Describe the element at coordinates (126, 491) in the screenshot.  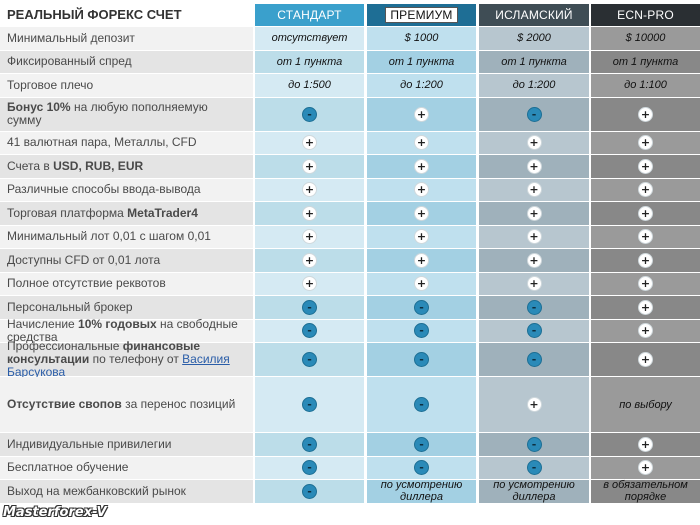
I see `row-label: Выход на межбанковский рынок` at that location.